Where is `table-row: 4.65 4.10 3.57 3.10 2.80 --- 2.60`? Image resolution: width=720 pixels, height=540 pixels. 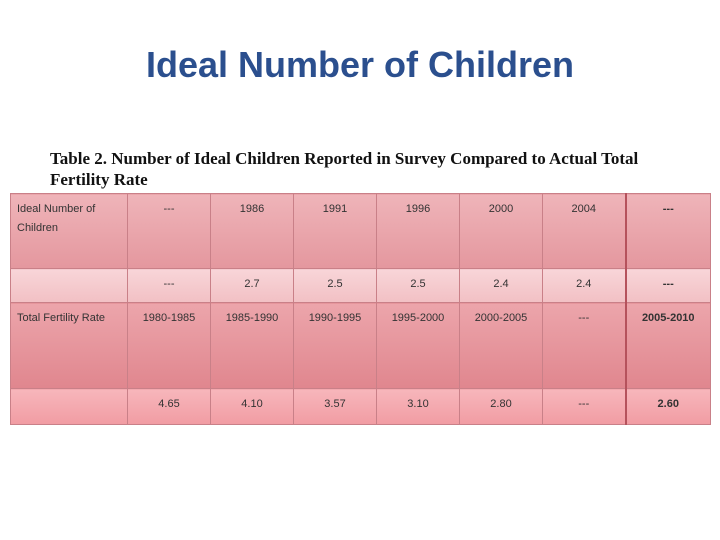
table-row: 4.65 4.10 3.57 3.10 2.80 --- 2.60 is located at coordinates (360, 406).